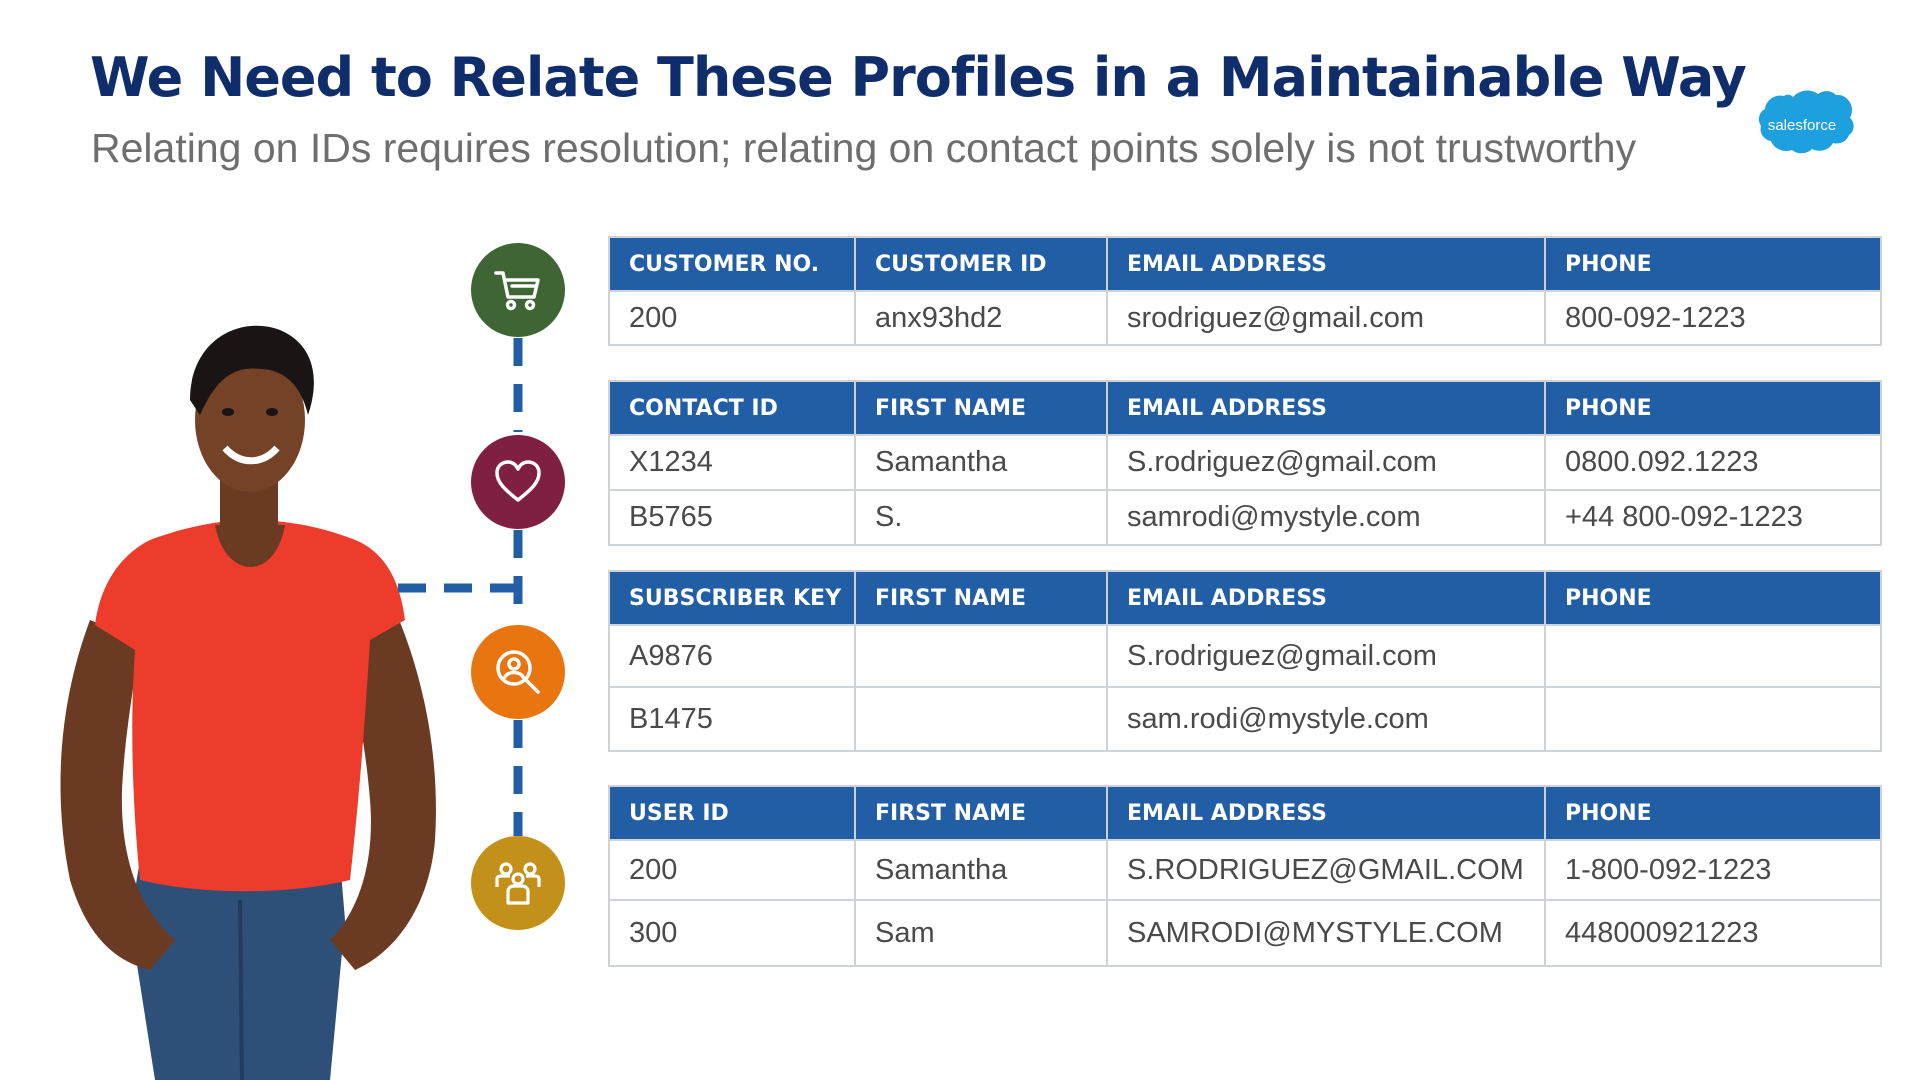  I want to click on table-row: B1475 sam.rodi@mystyle.com, so click(1245, 719).